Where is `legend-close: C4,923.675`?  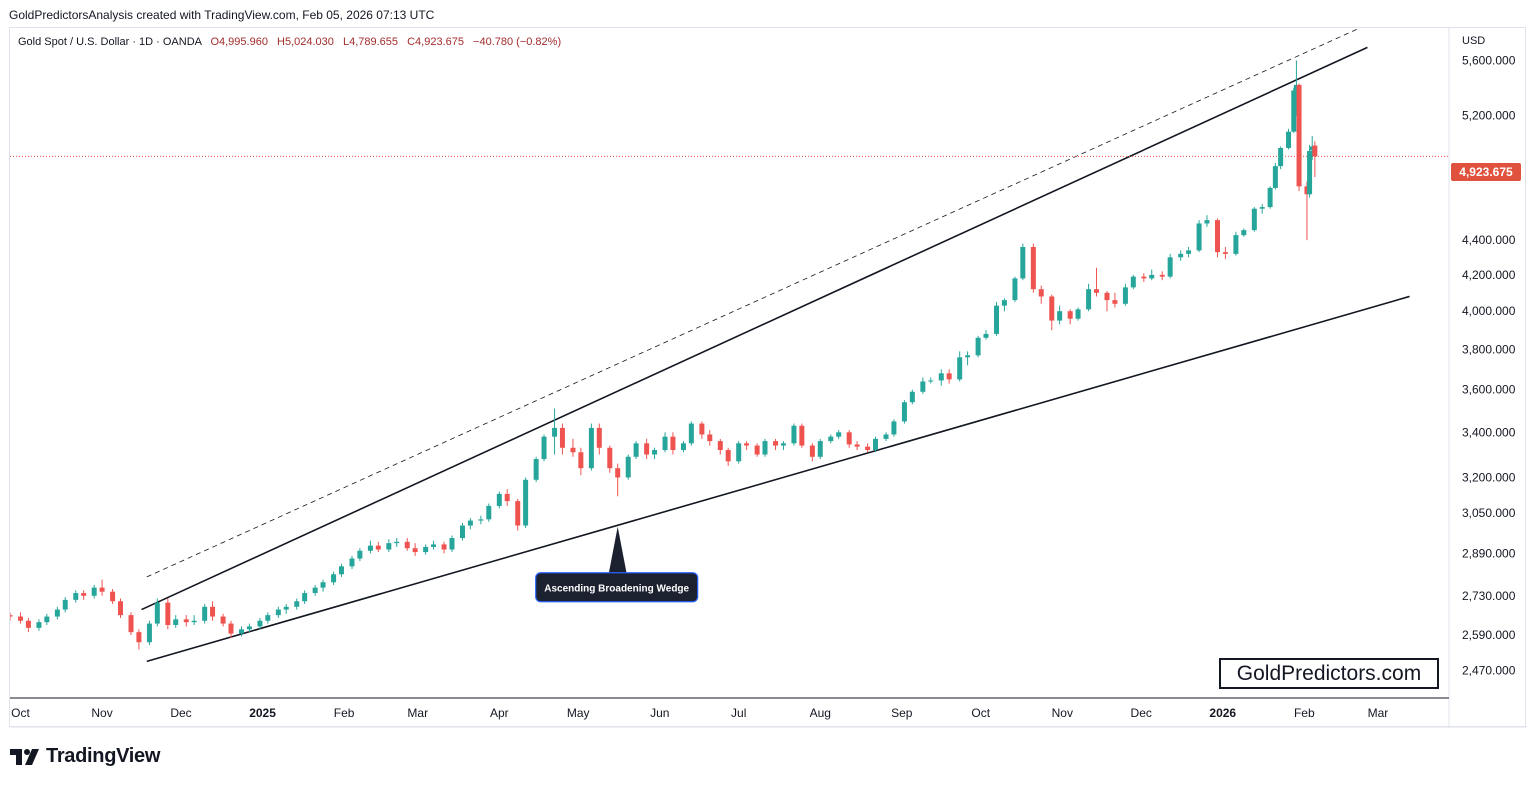
legend-close: C4,923.675 is located at coordinates (435, 42).